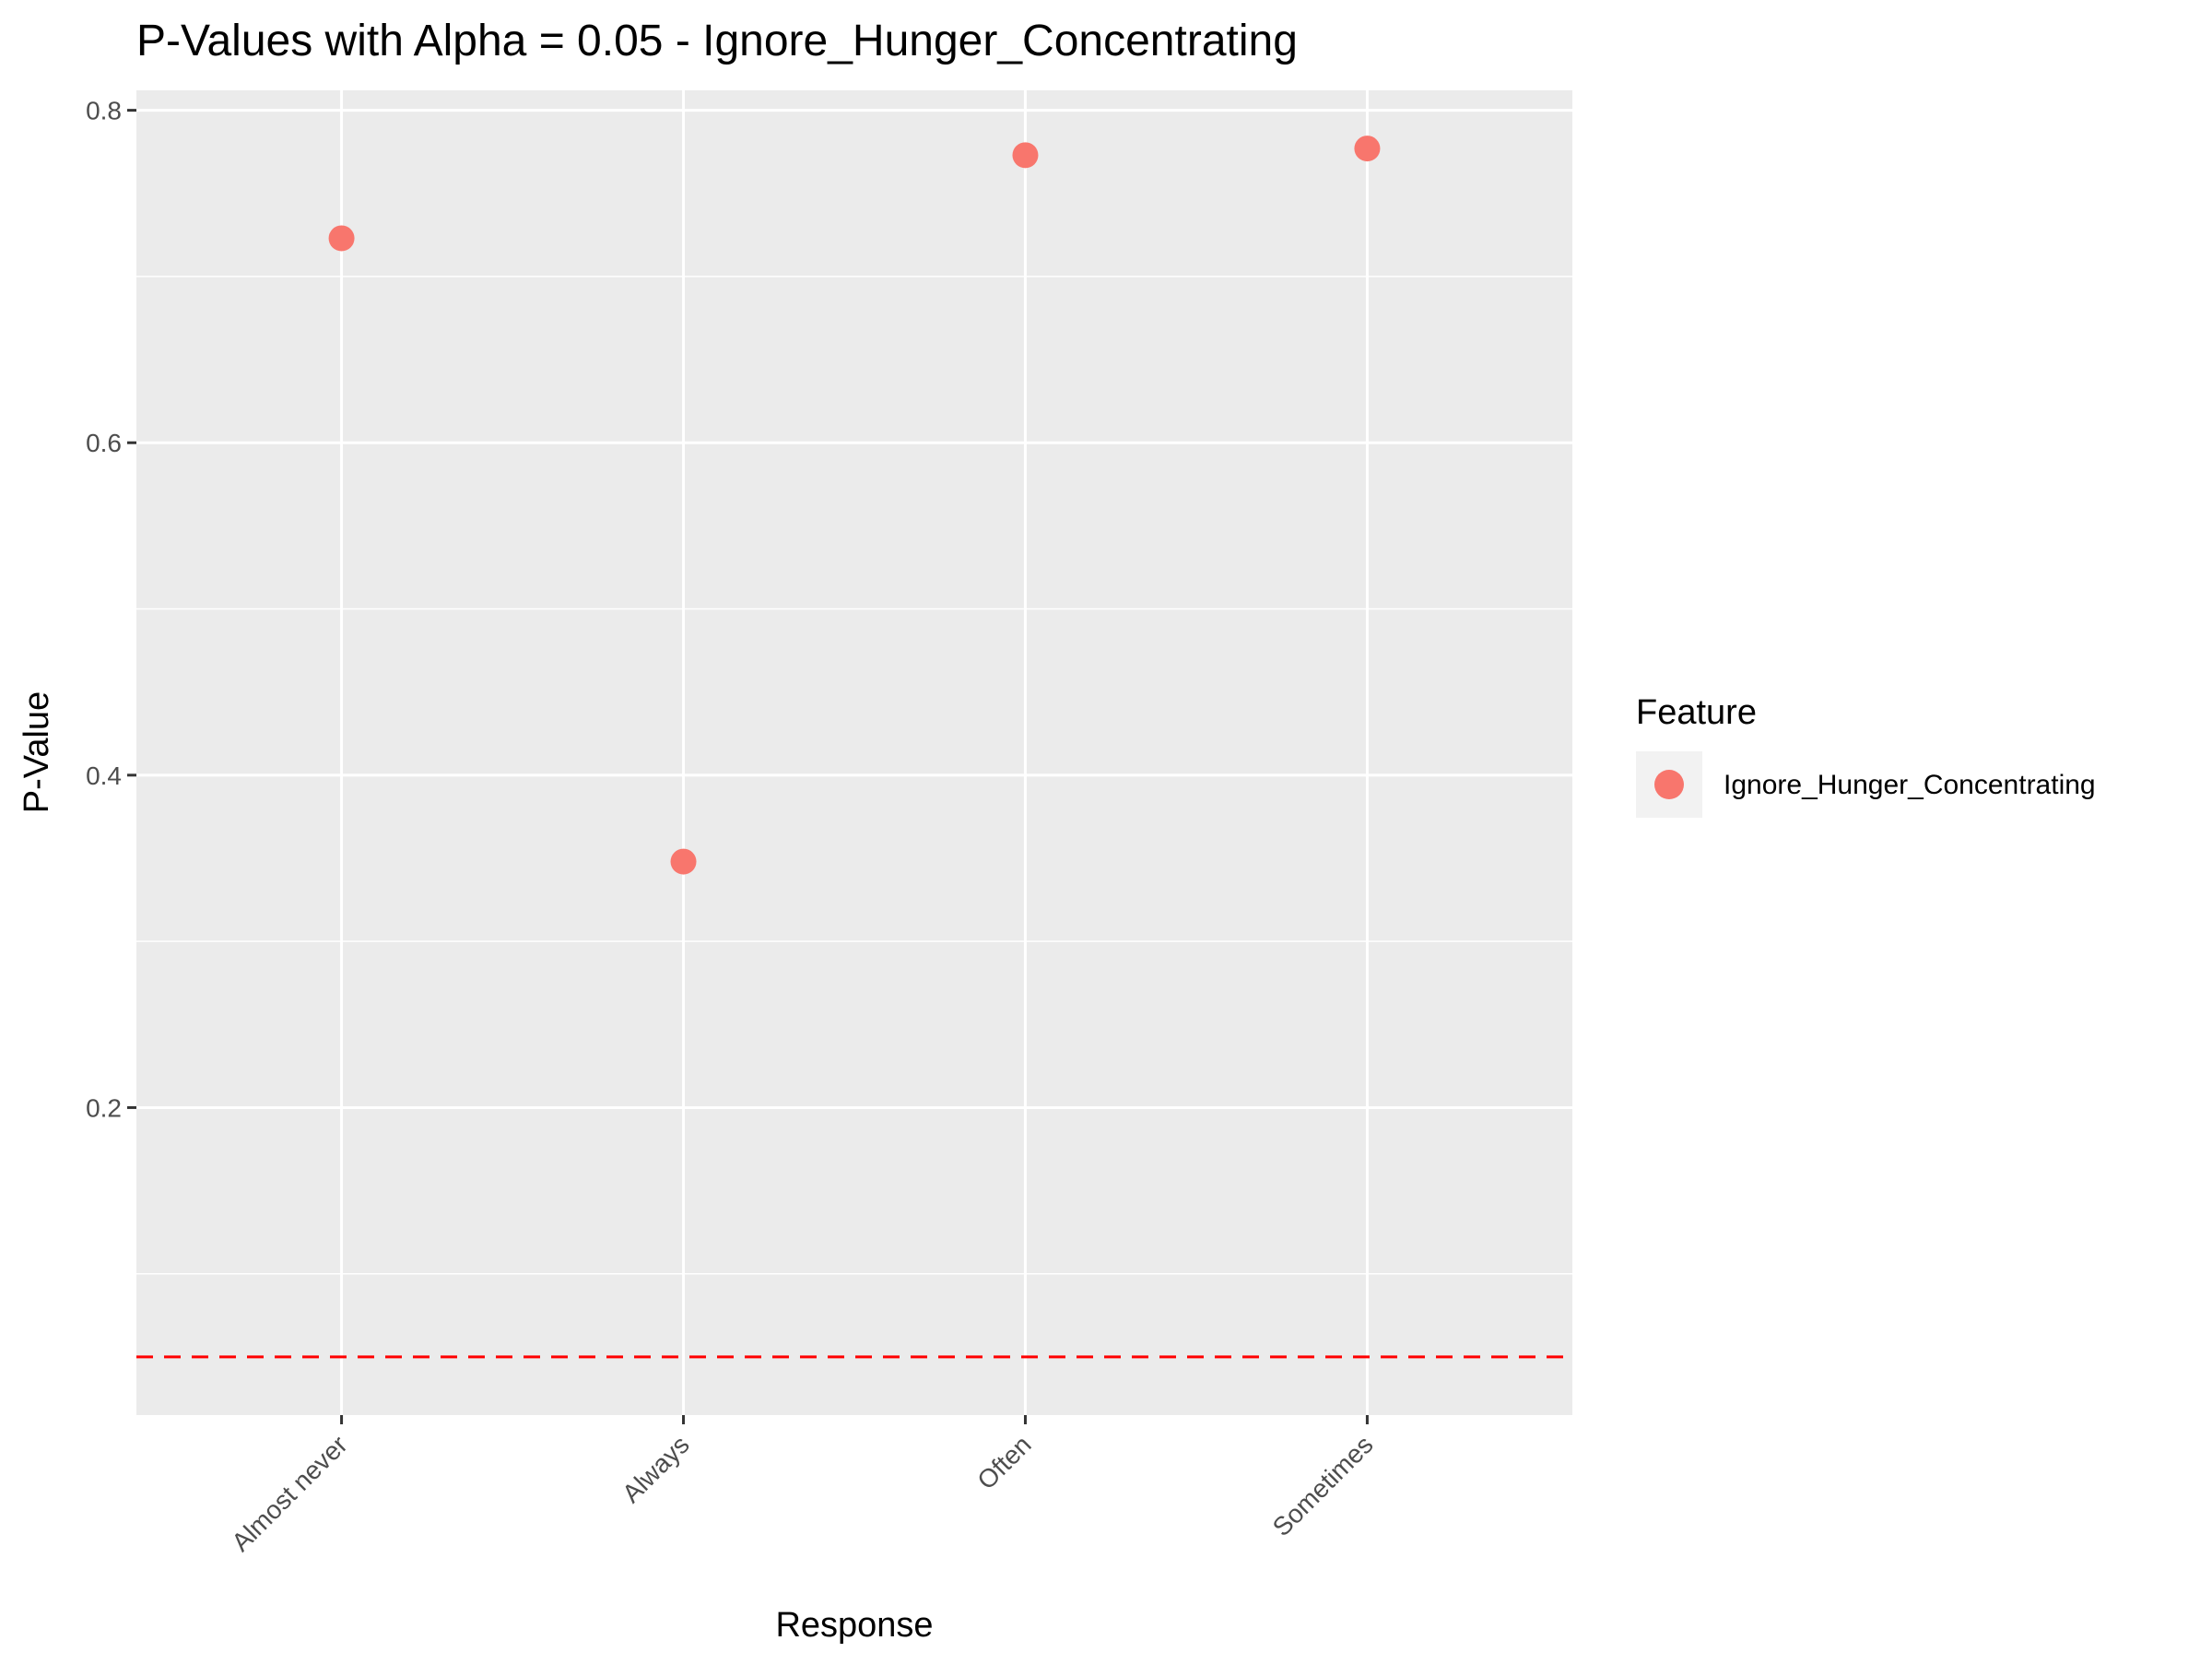 Image resolution: width=2212 pixels, height=1664 pixels. What do you see at coordinates (854, 1625) in the screenshot?
I see `x-axis-title: Response` at bounding box center [854, 1625].